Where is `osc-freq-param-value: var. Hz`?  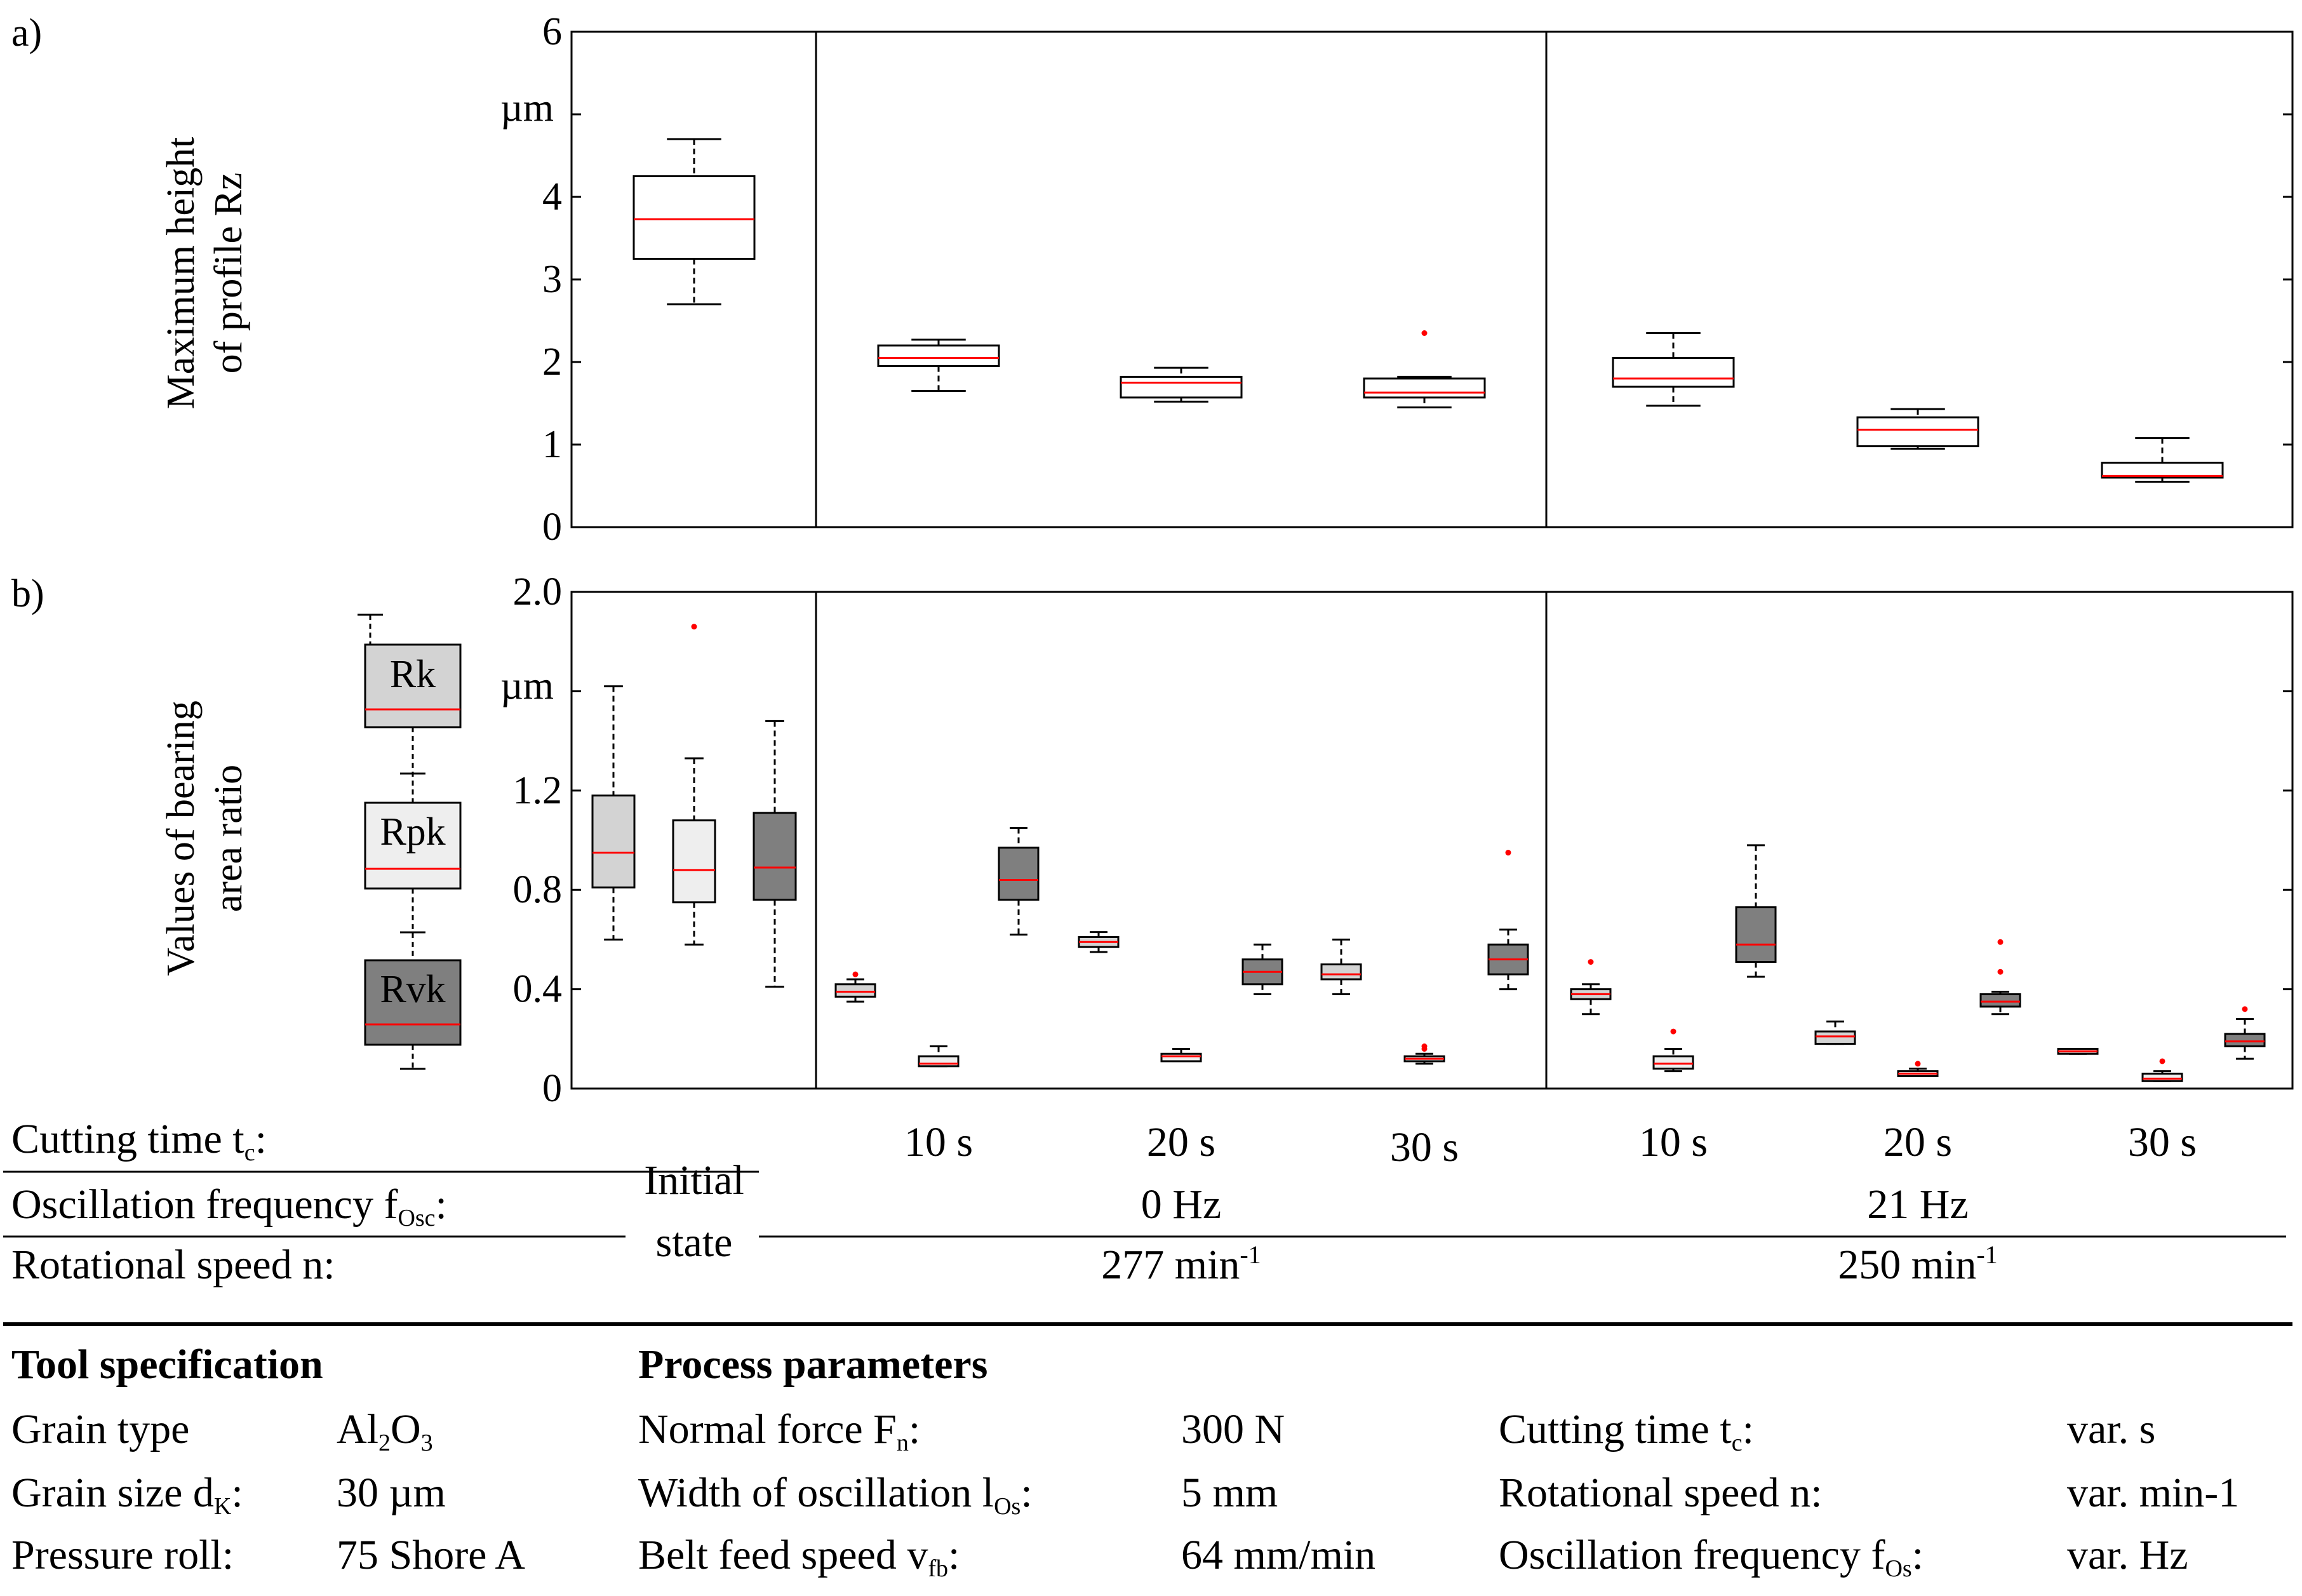 osc-freq-param-value: var. Hz is located at coordinates (2127, 1555).